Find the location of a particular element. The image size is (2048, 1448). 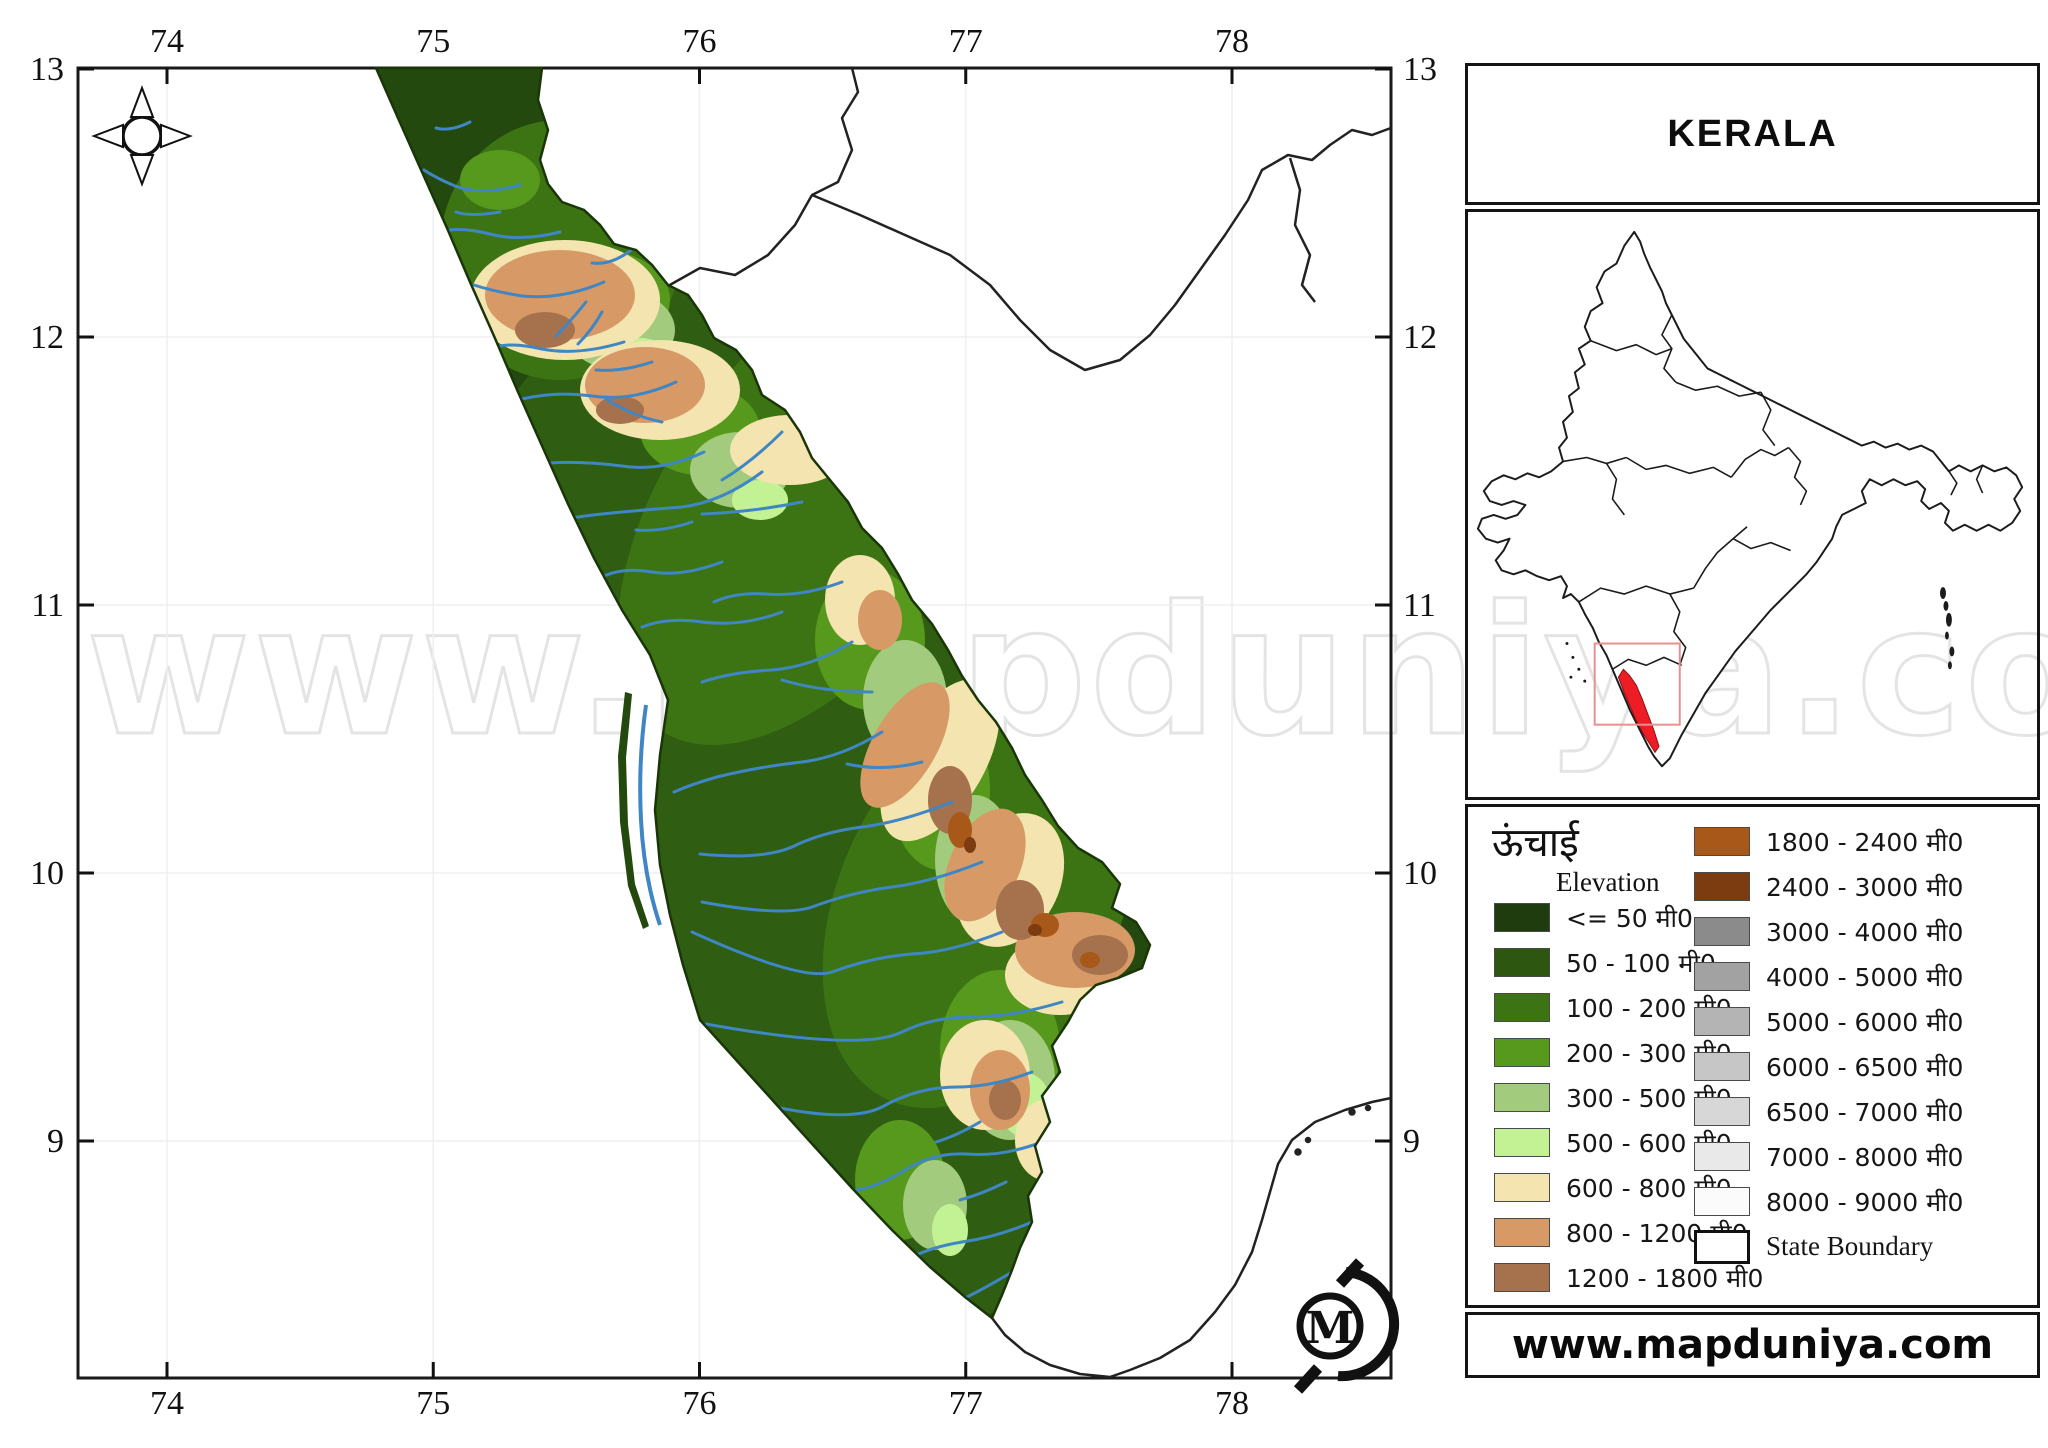

kerala-highlight is located at coordinates (1638, 711).